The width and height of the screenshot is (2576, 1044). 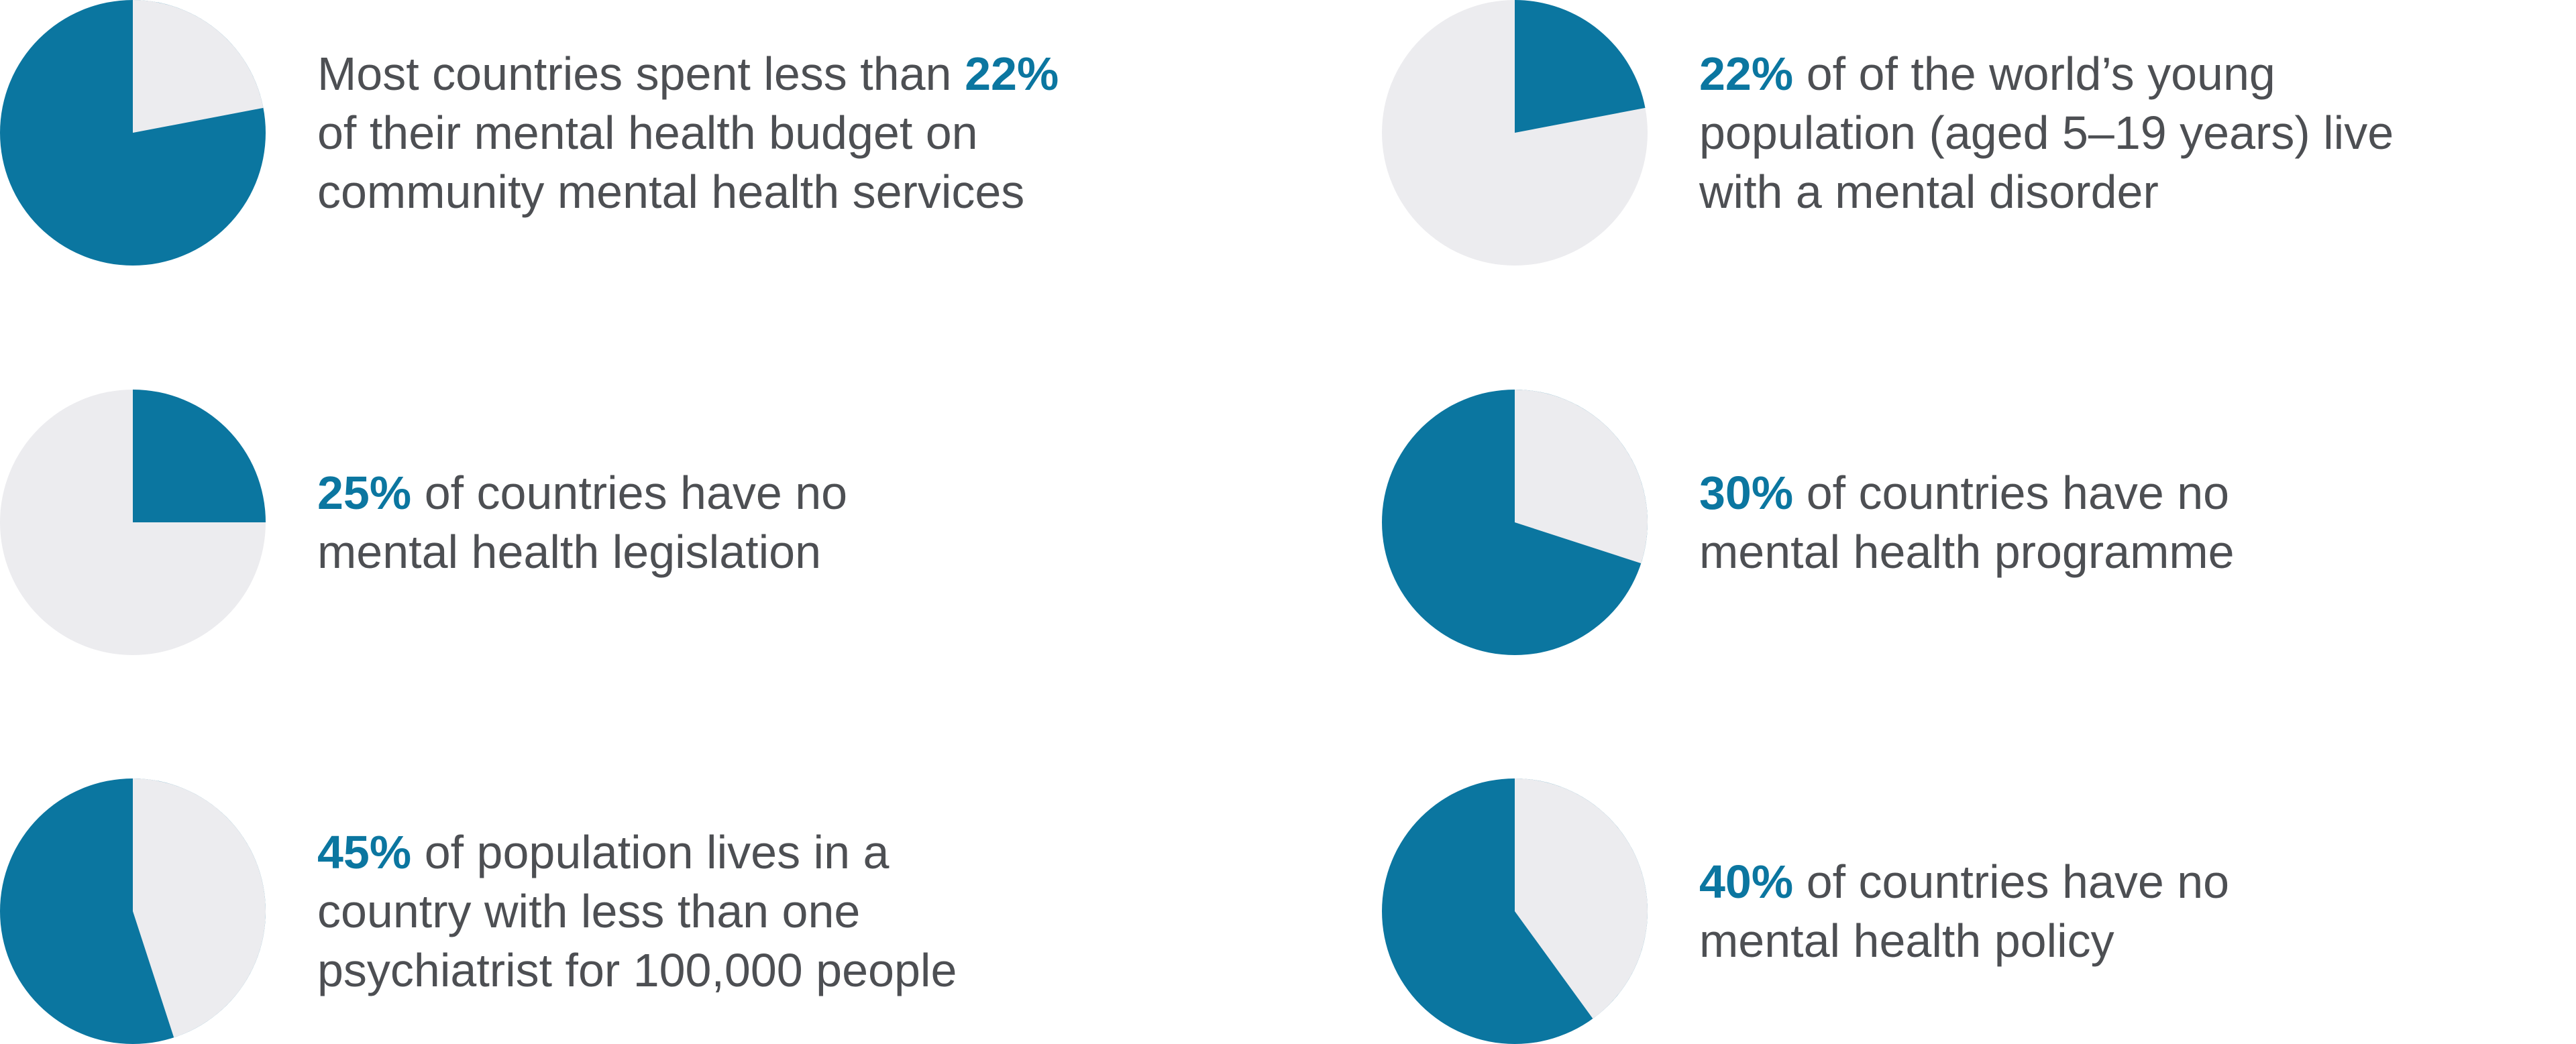 I want to click on text-line: 40% of countries have no, so click(x=1964, y=881).